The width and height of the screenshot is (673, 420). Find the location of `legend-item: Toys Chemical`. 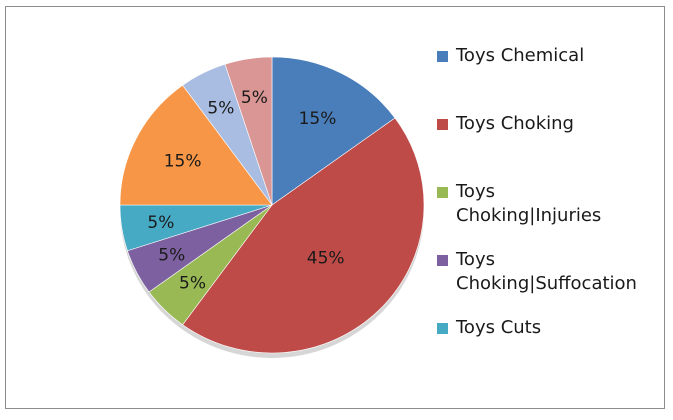

legend-item: Toys Chemical is located at coordinates (550, 56).